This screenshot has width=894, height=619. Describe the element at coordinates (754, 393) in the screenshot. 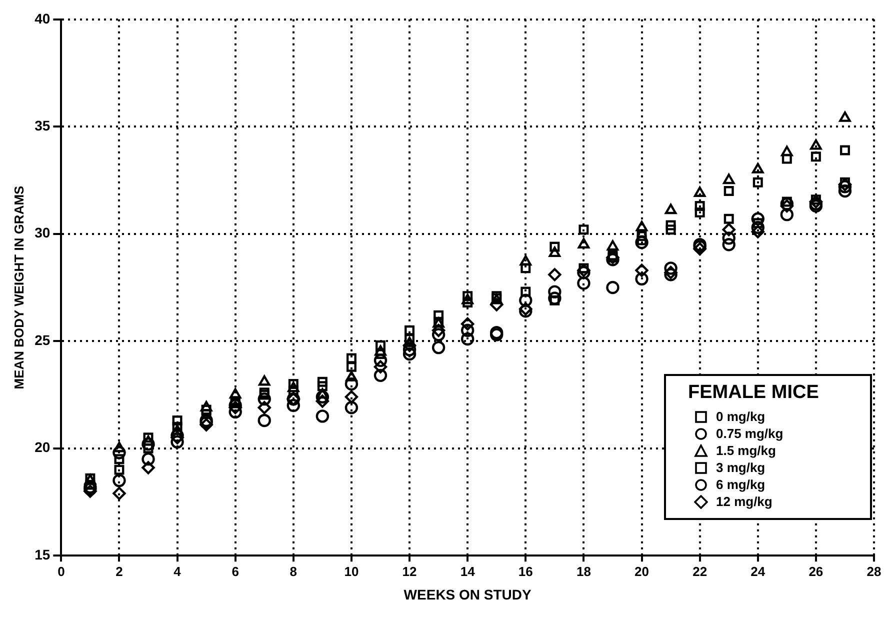

I see `legend-title: FEMALE MICE` at that location.